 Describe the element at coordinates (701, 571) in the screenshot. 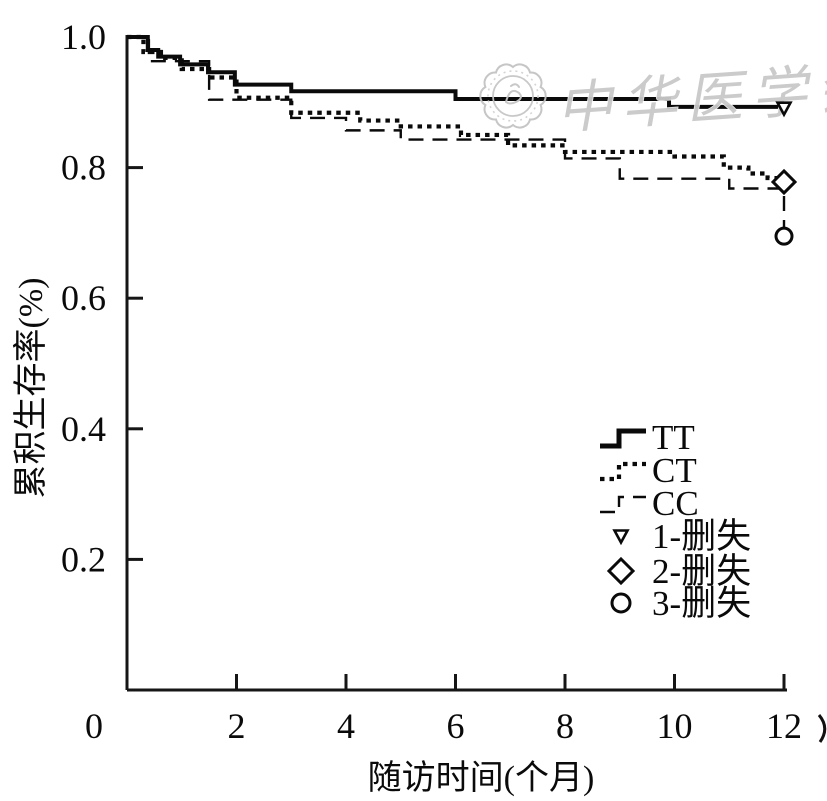

I see `legend-item-label: 2-删失` at that location.